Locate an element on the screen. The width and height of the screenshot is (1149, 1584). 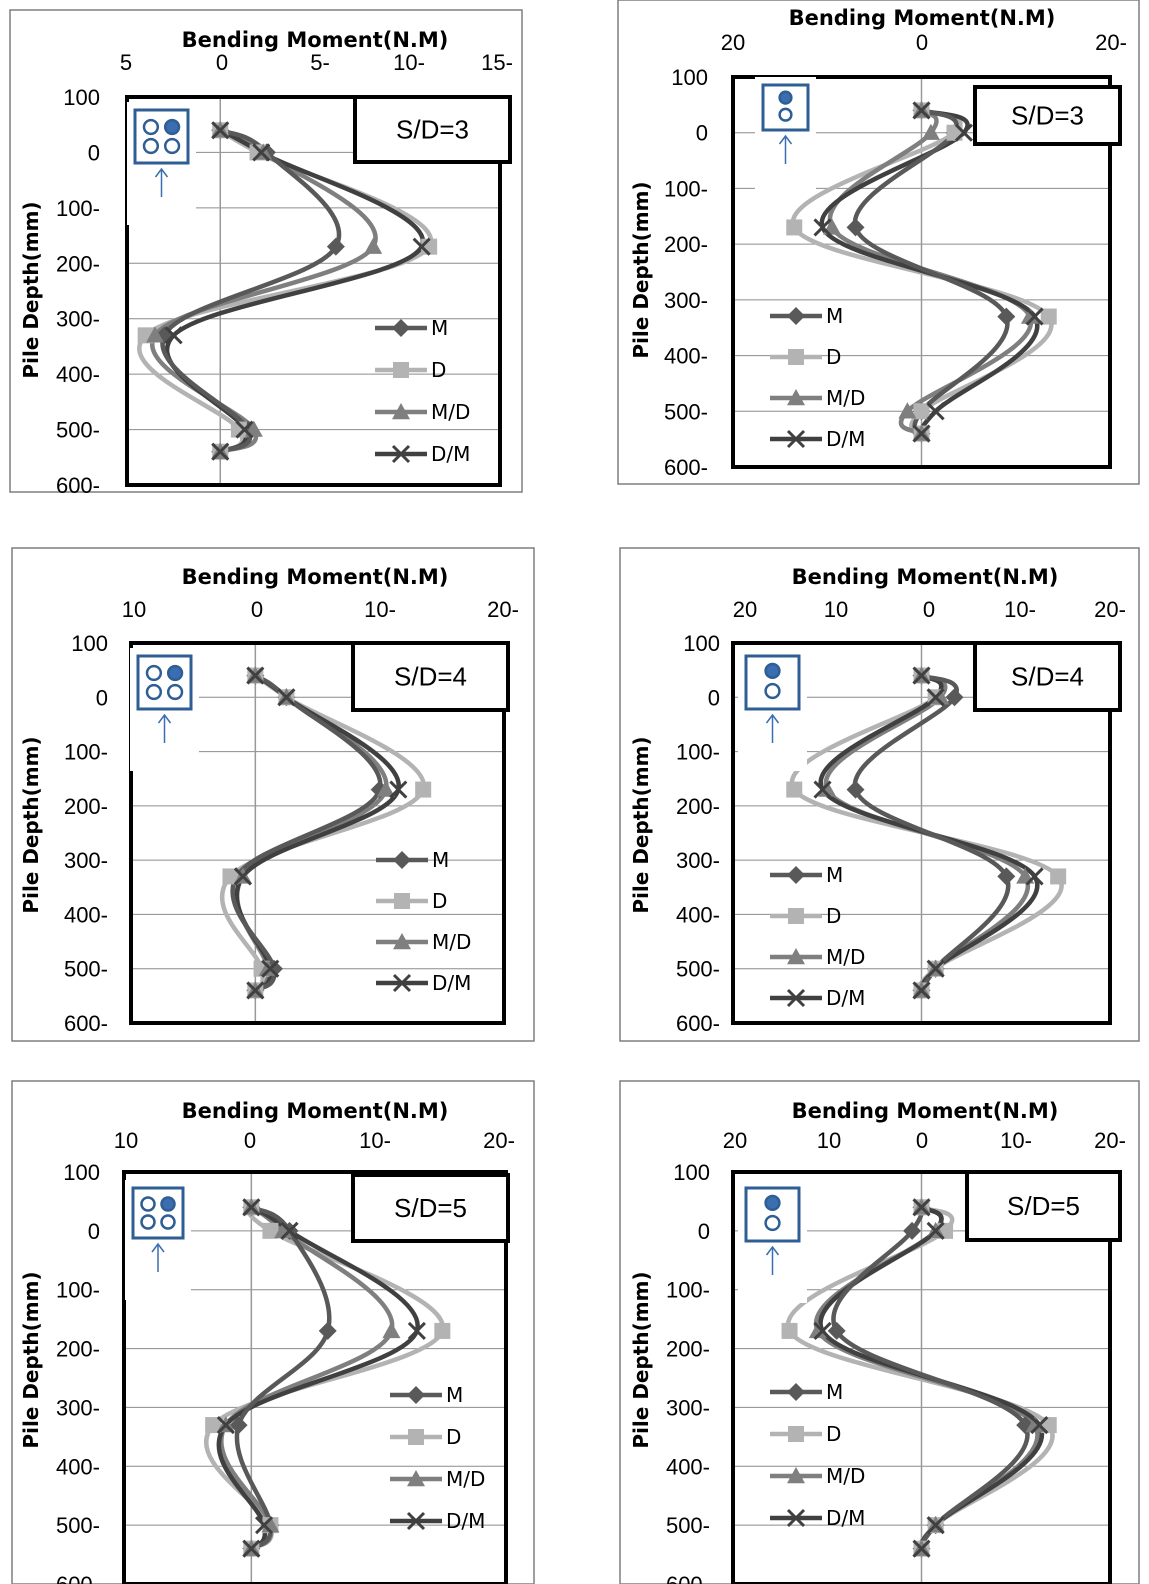
y-tick-label: 500- is located at coordinates (78, 430).